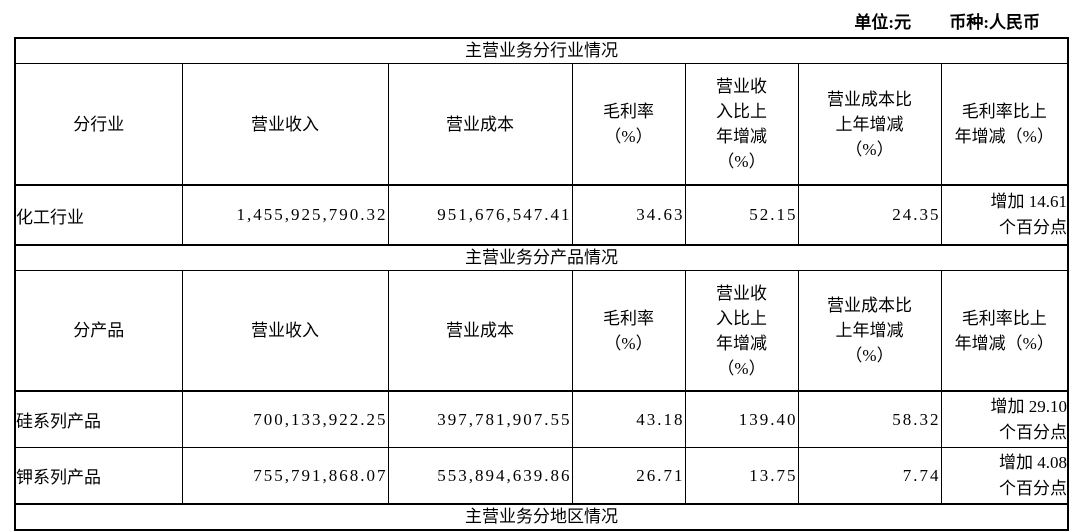  I want to click on cost-change-value: 58.32, so click(869, 419).